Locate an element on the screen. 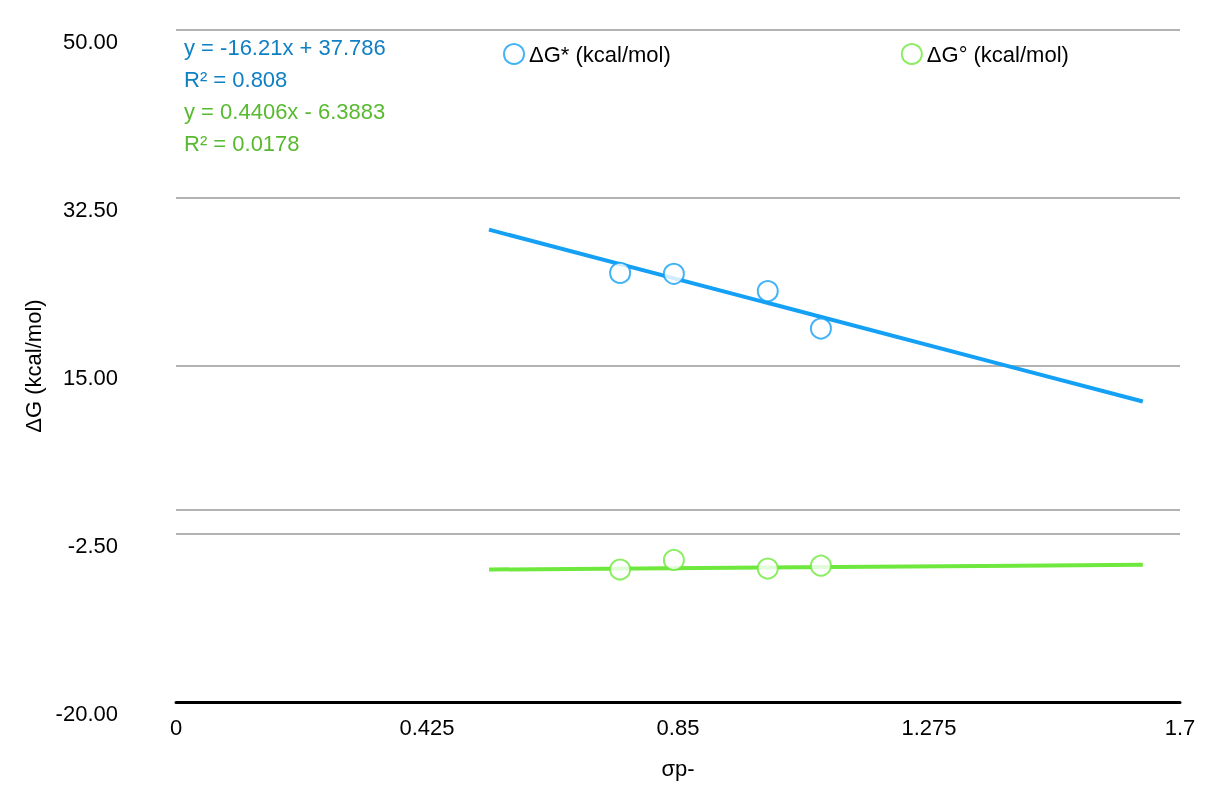  annotation: y = 0.4406x - 6.3883 is located at coordinates (285, 111).